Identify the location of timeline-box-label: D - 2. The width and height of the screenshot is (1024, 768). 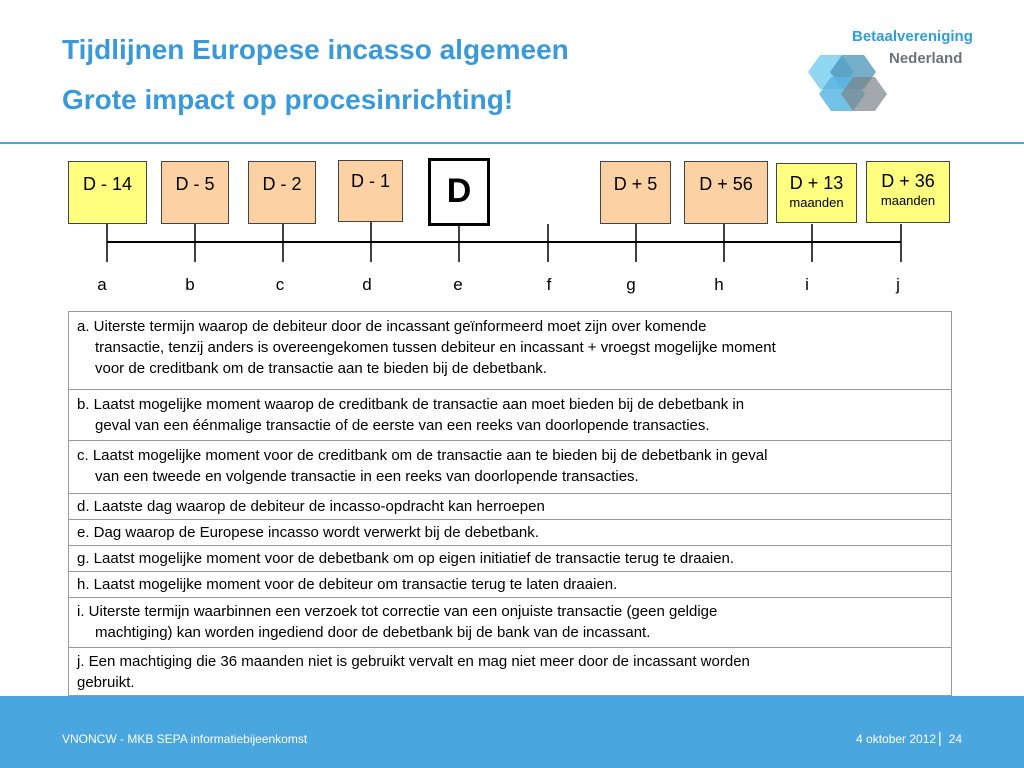
(282, 184).